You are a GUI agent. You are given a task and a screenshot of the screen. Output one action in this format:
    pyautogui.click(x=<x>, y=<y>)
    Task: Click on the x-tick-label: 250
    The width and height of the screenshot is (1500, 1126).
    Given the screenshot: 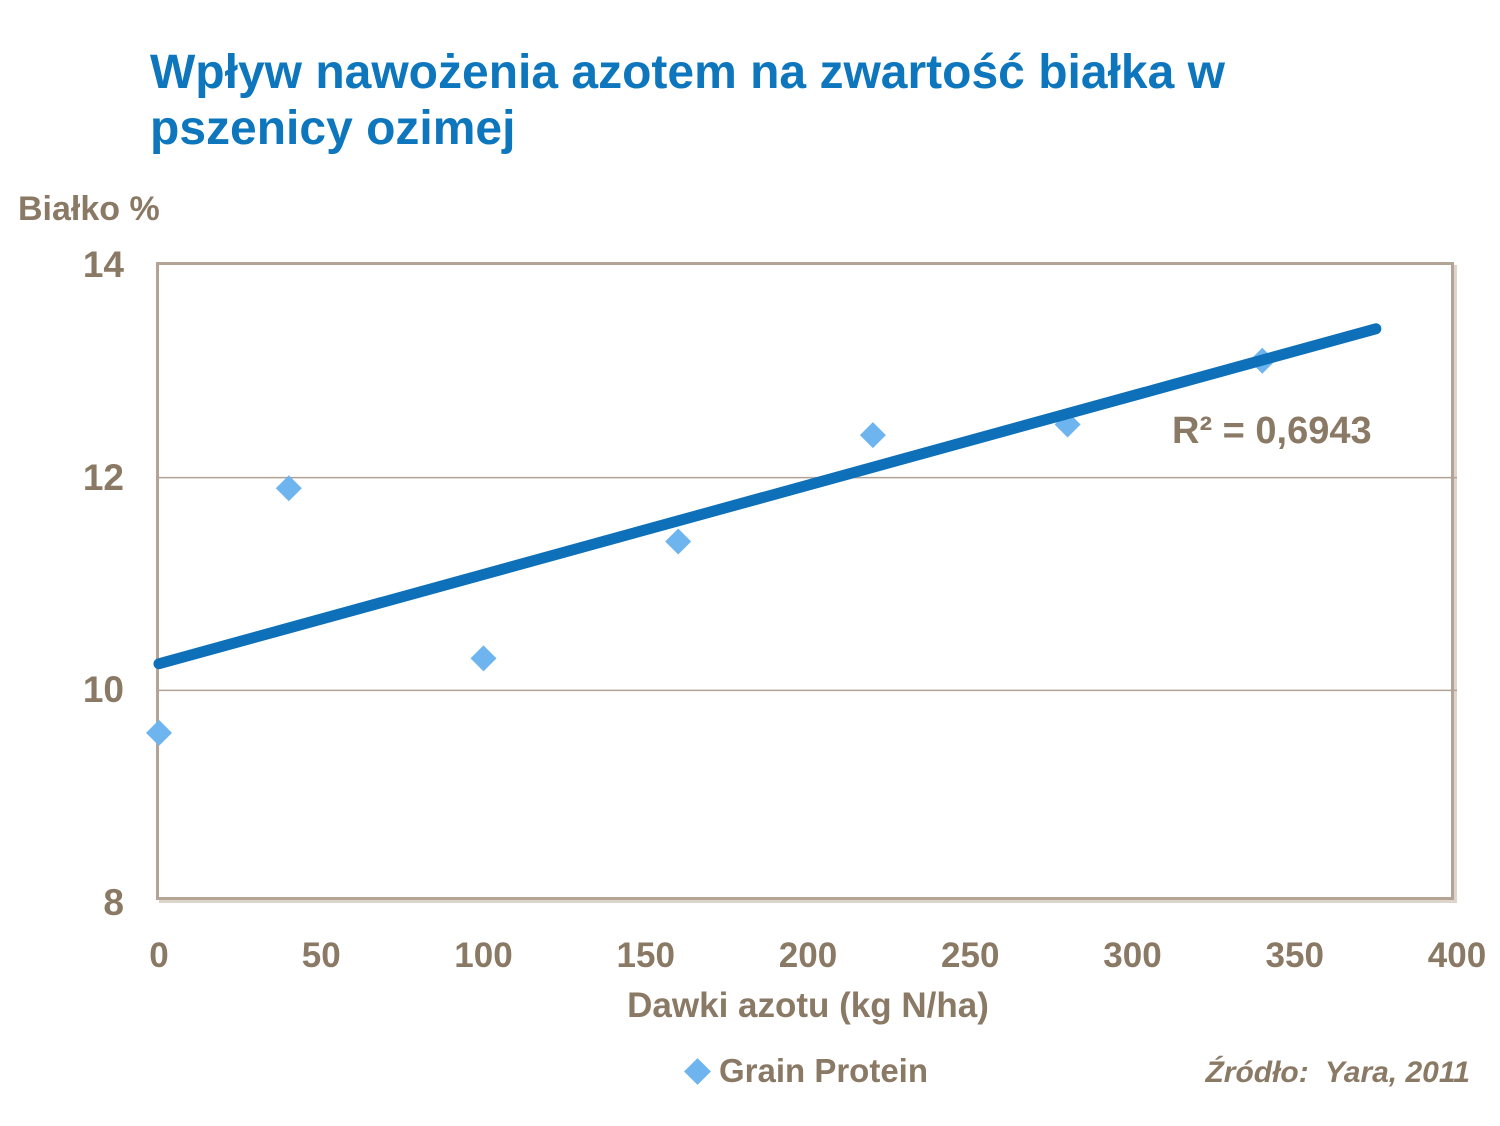 What is the action you would take?
    pyautogui.click(x=970, y=955)
    